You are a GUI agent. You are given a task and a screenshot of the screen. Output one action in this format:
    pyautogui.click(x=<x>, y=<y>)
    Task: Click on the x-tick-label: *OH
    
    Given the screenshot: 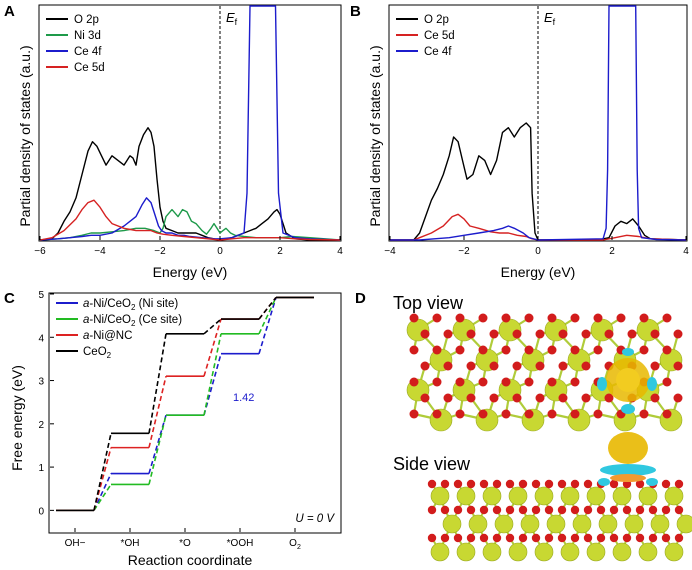 What is the action you would take?
    pyautogui.click(x=130, y=543)
    